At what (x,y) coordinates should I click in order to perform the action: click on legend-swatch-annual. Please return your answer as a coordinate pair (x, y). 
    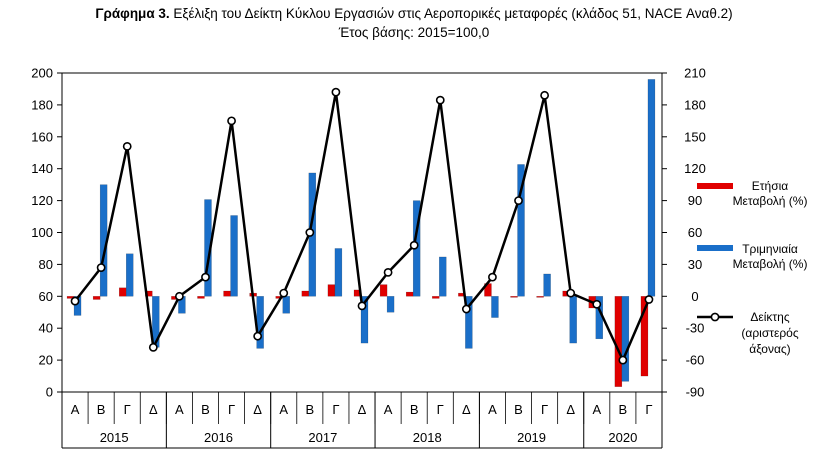
    Looking at the image, I should click on (715, 186).